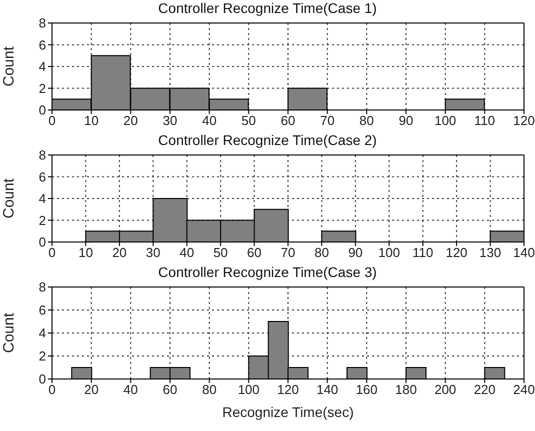  What do you see at coordinates (367, 390) in the screenshot?
I see `x-tick-label: 160` at bounding box center [367, 390].